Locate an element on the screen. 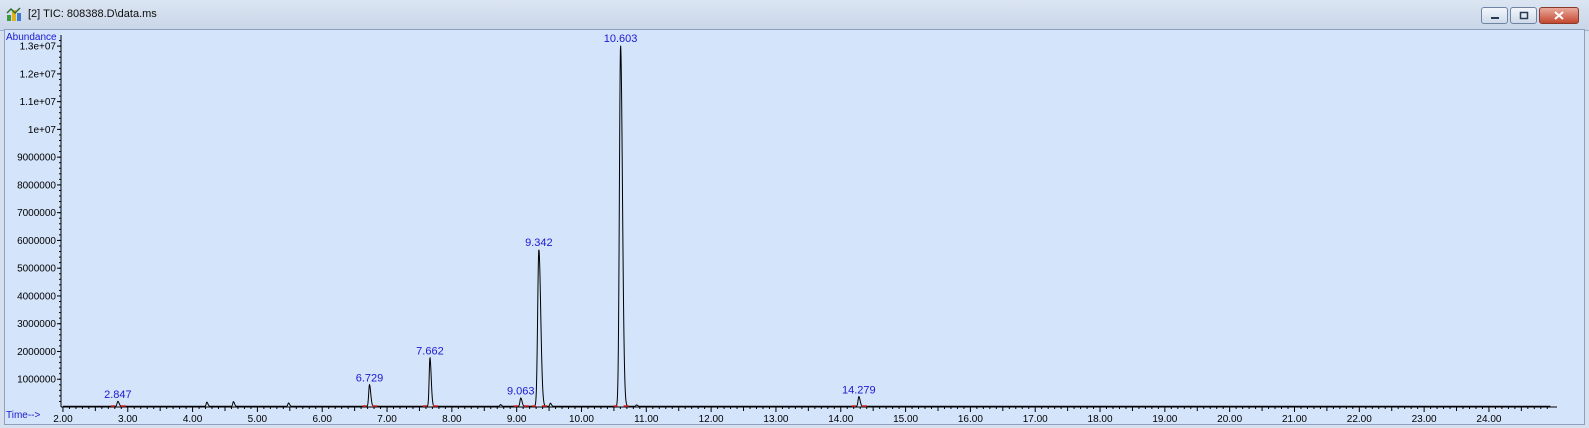 The width and height of the screenshot is (1589, 428). chromatogram-app-icon is located at coordinates (13, 14).